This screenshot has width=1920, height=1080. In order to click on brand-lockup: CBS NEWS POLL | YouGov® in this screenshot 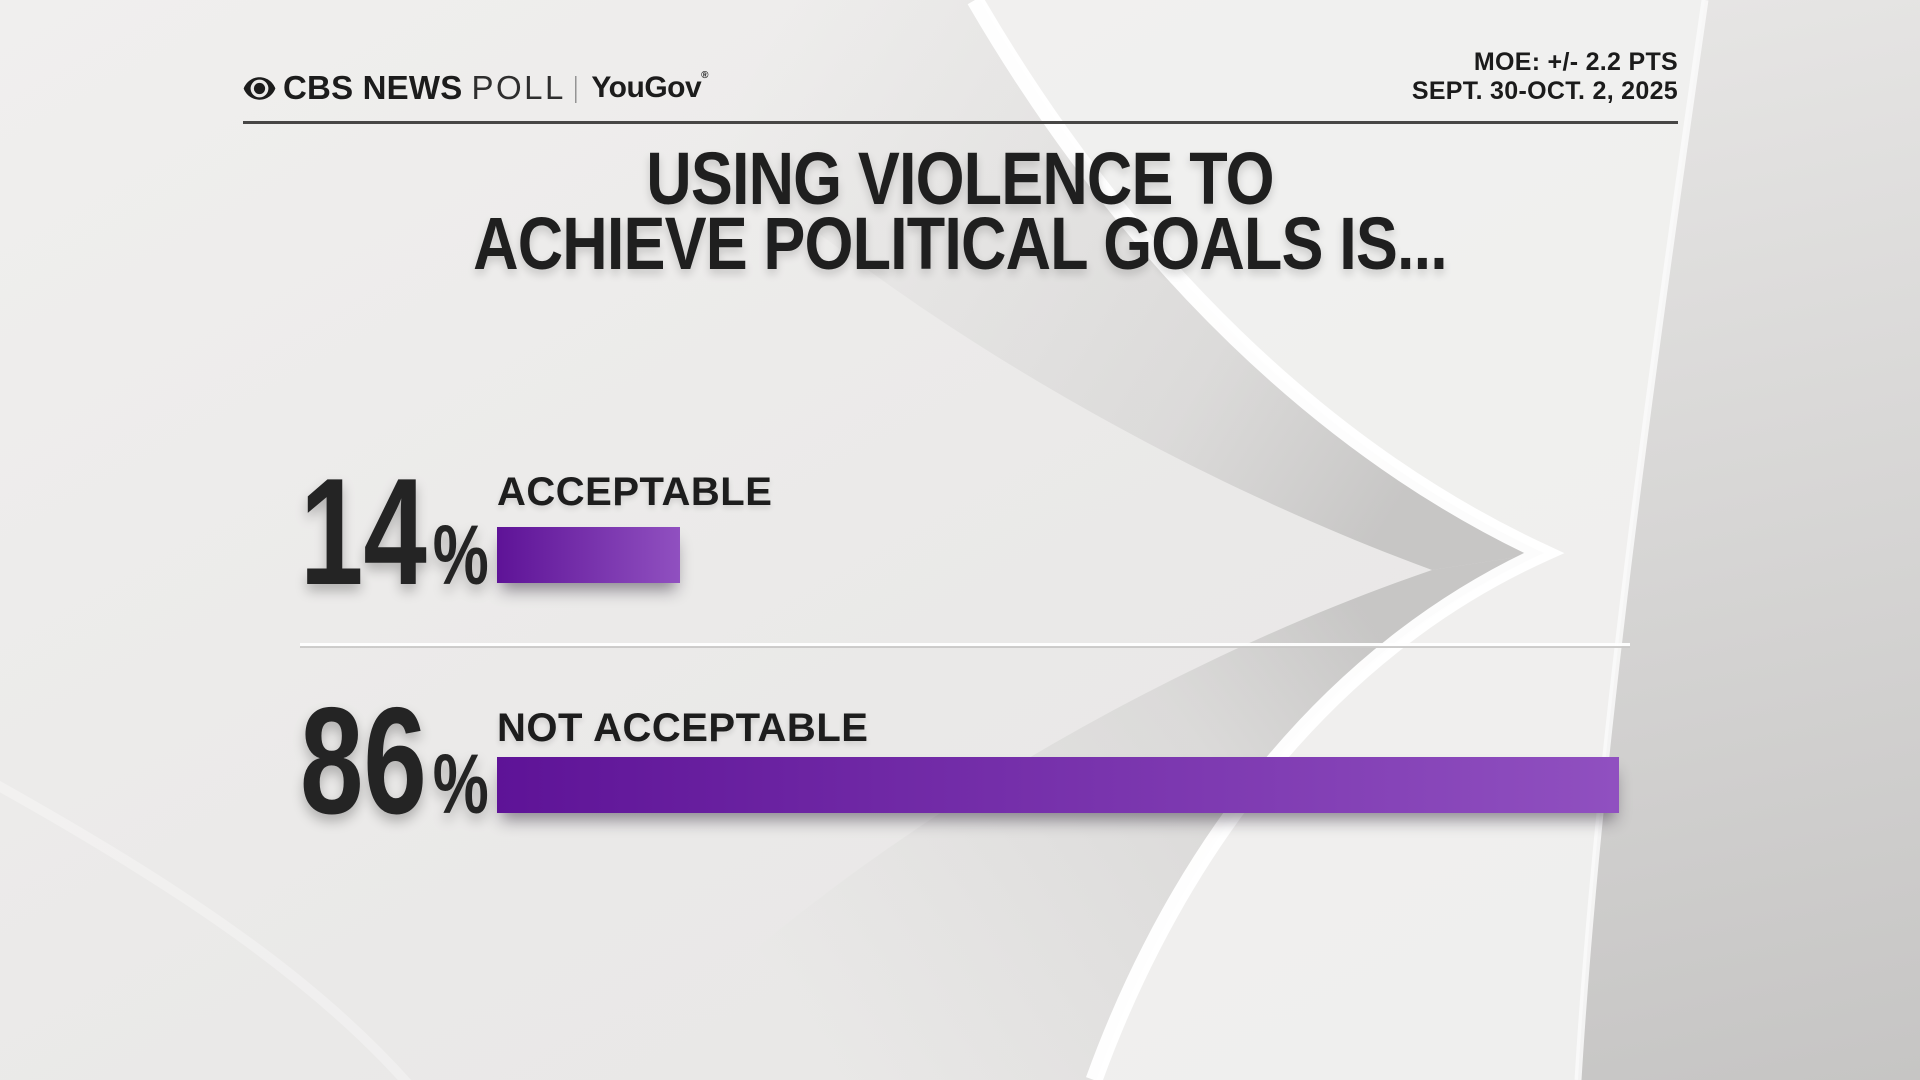, I will do `click(476, 87)`.